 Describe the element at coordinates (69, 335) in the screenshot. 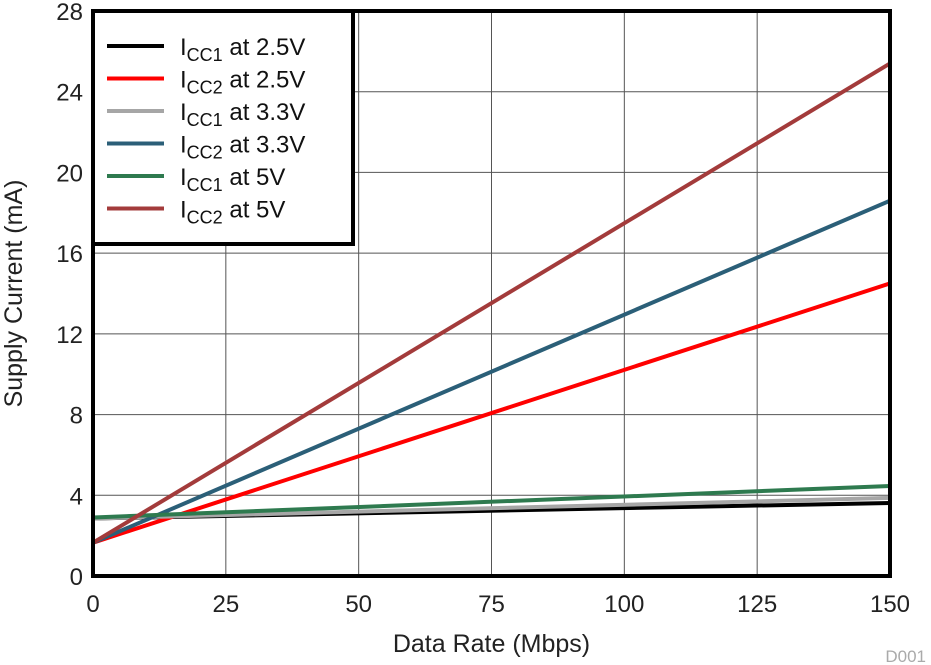

I see `y-tick-label: 12` at that location.